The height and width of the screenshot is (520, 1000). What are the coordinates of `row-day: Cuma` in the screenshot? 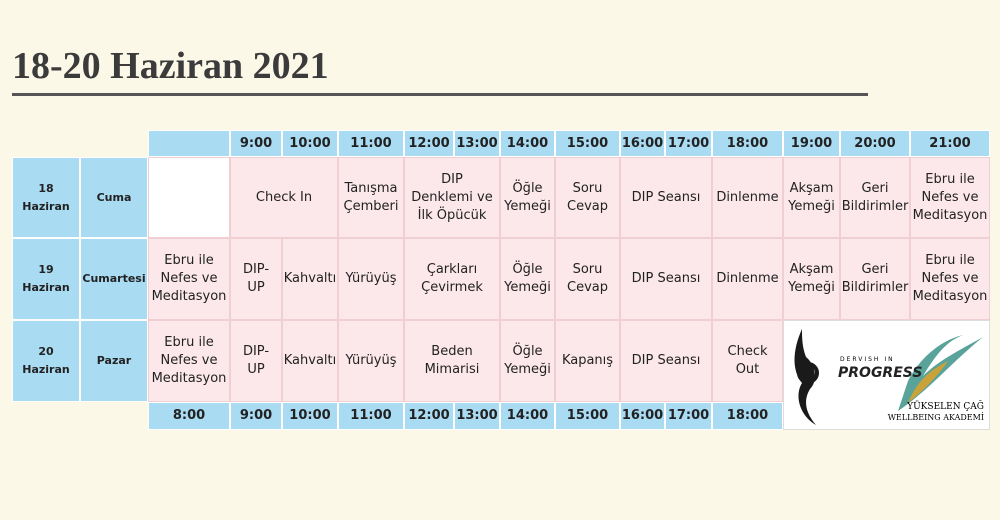 It's located at (114, 197).